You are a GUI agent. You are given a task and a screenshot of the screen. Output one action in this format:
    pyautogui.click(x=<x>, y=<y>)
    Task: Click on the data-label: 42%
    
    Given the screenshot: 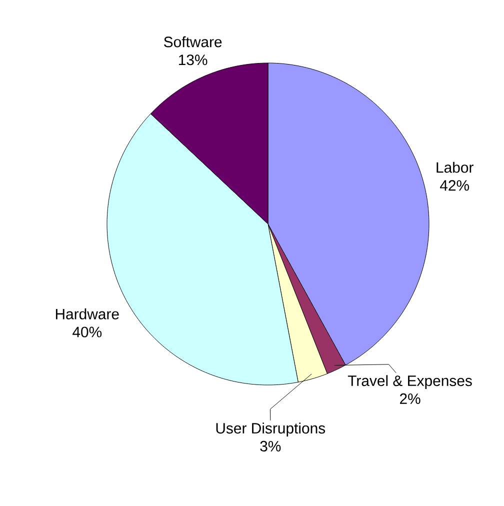 What is the action you would take?
    pyautogui.click(x=455, y=185)
    